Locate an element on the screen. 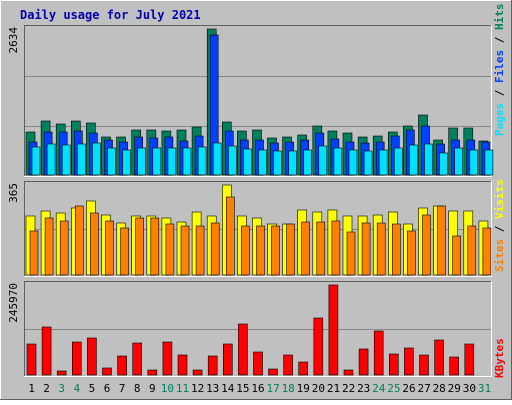 The height and width of the screenshot is (405, 512). day-label: 2 is located at coordinates (46, 388).